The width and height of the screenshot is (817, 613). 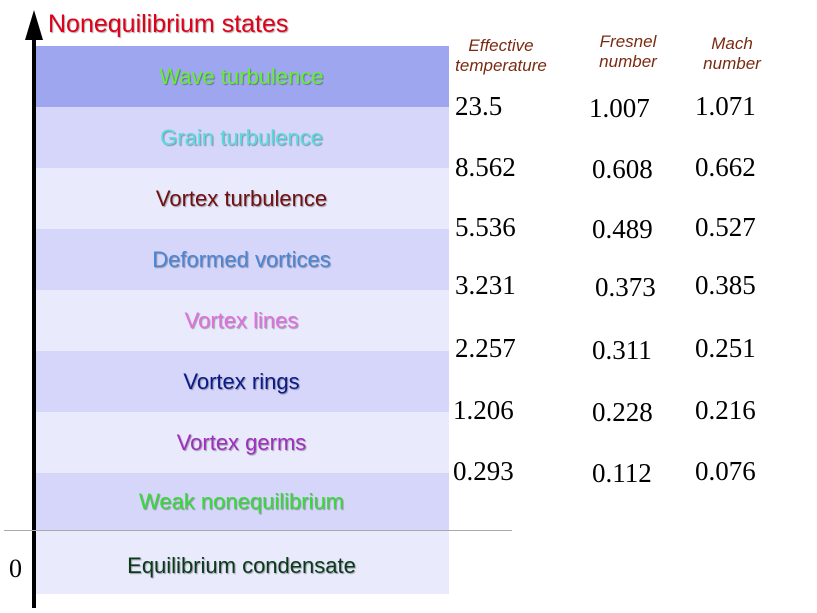 I want to click on column-header-line: Effective, so click(x=501, y=45).